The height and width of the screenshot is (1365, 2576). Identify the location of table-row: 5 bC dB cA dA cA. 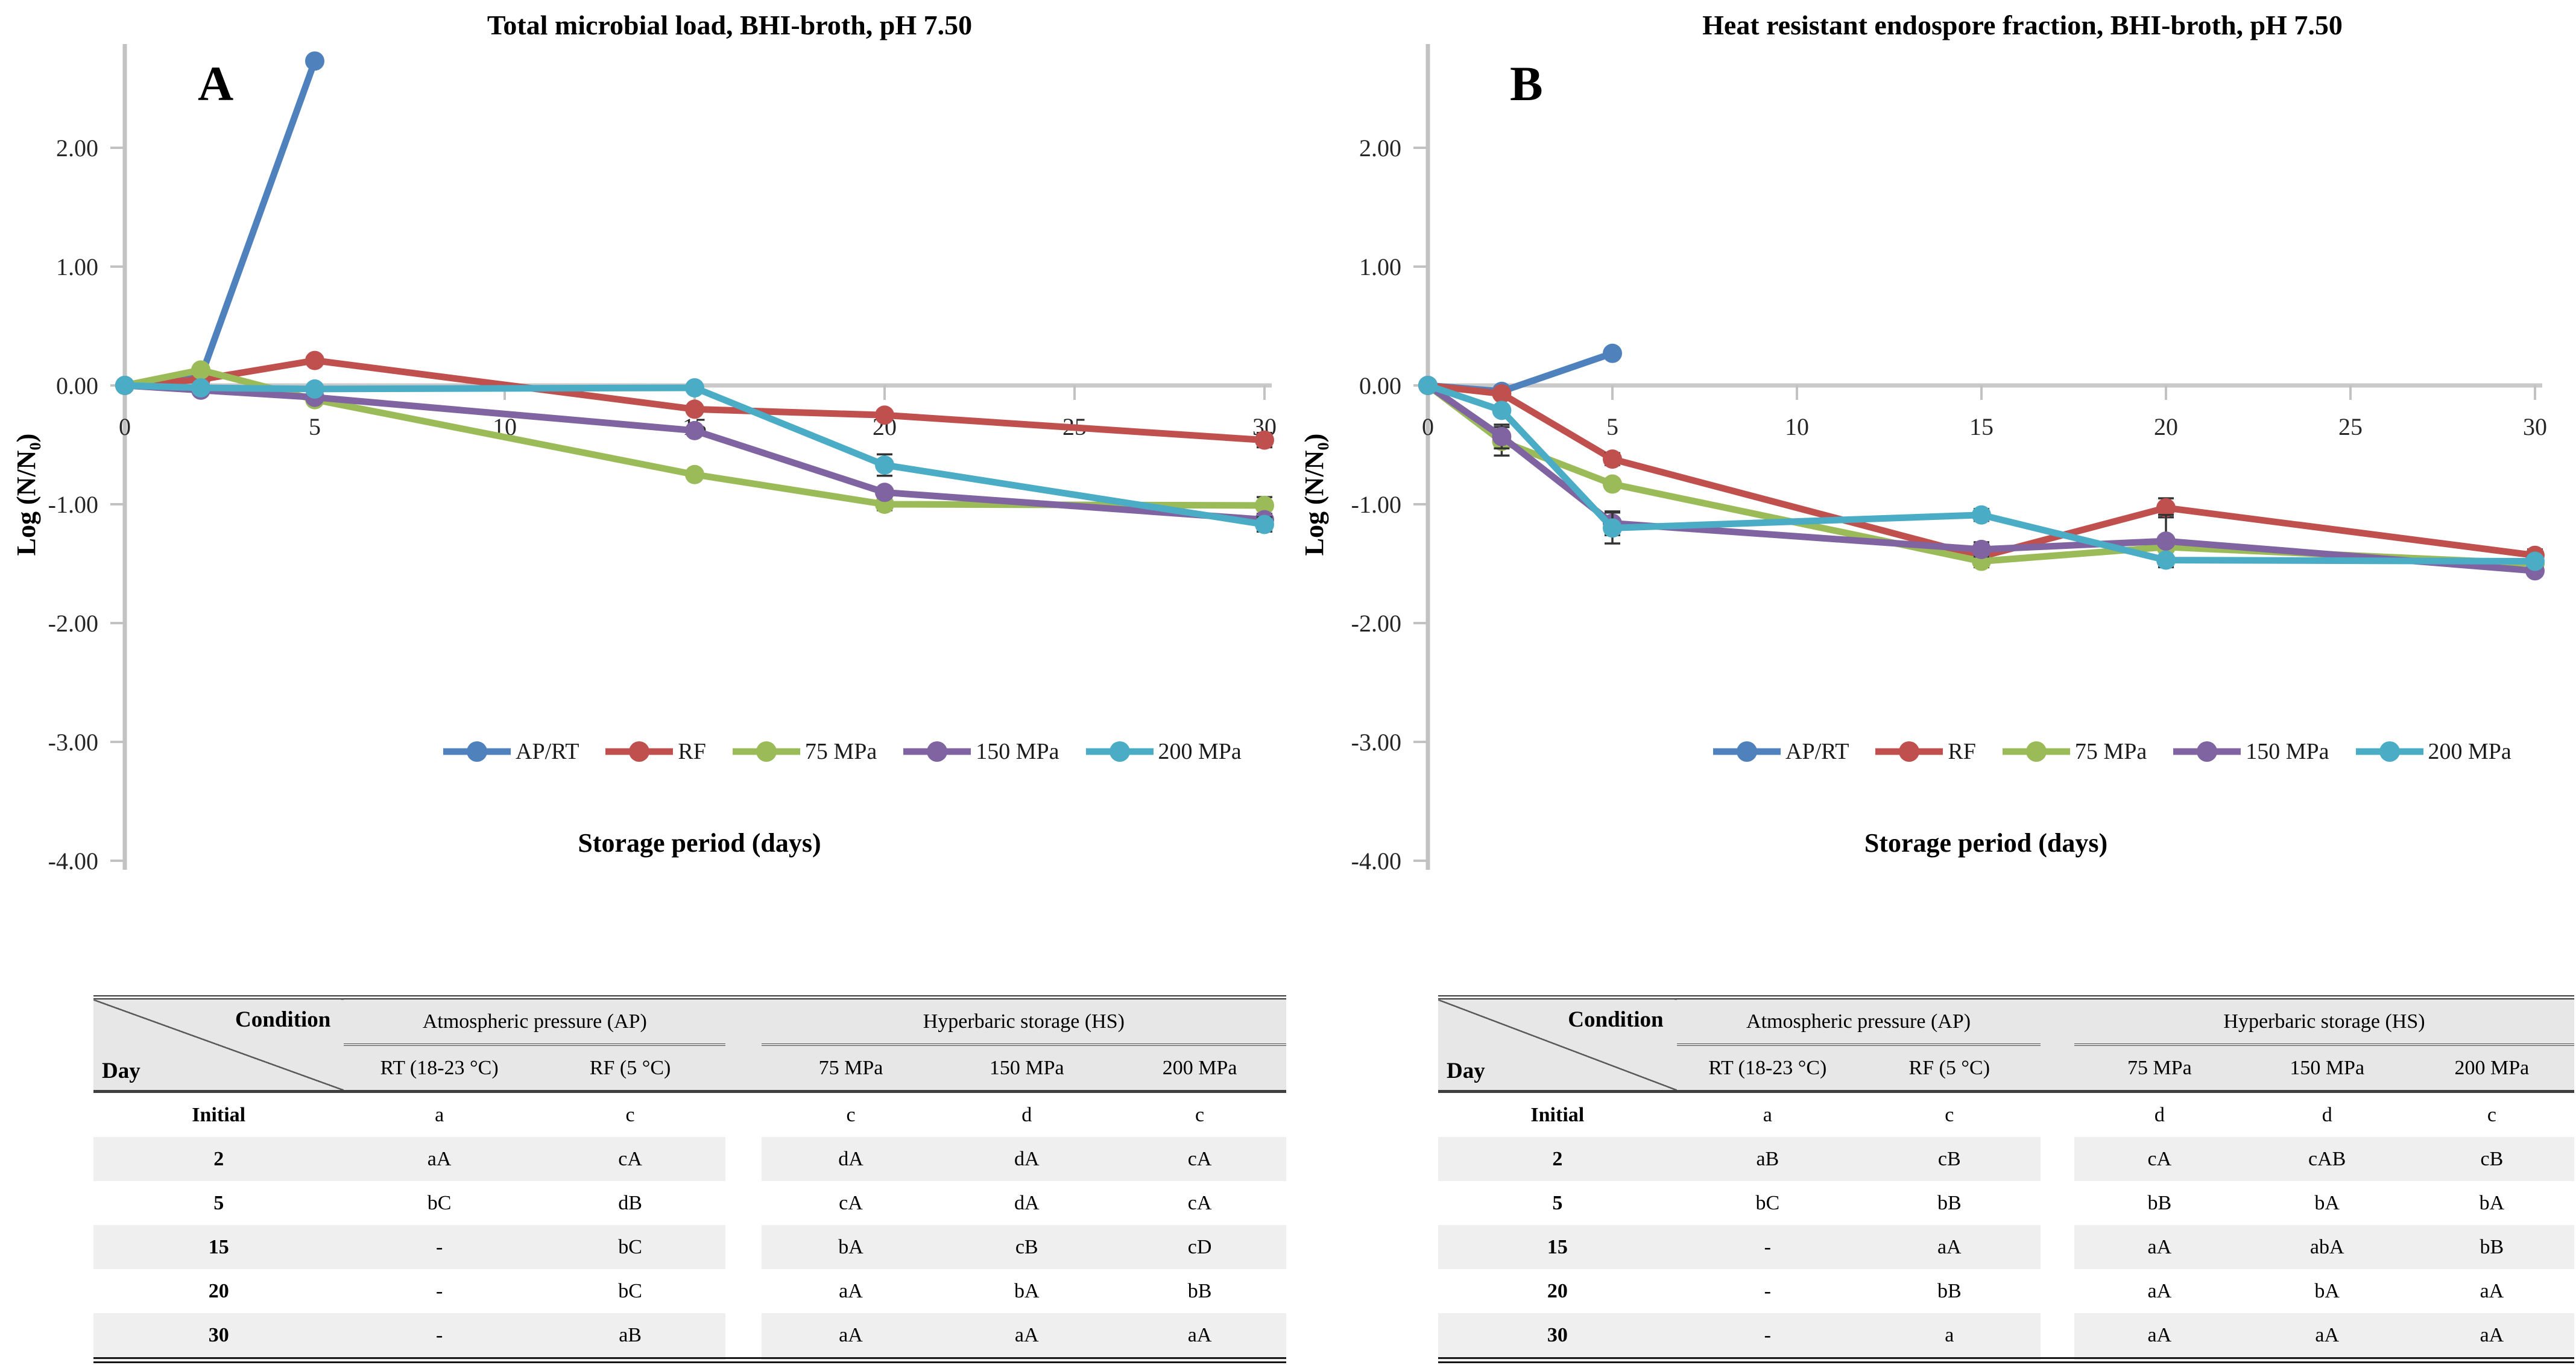
(689, 1203).